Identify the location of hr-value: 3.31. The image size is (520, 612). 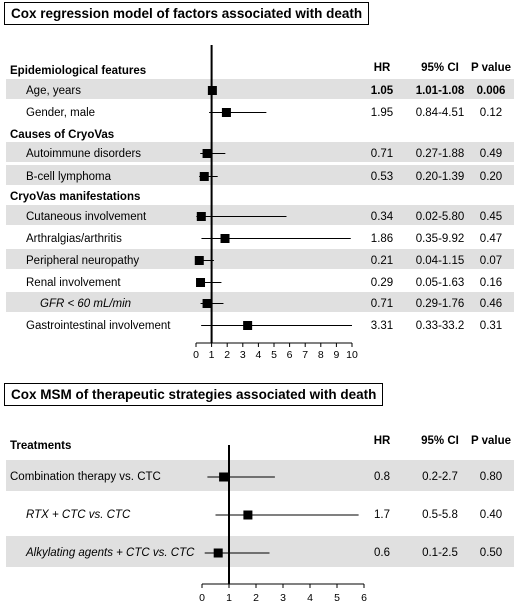
(382, 325).